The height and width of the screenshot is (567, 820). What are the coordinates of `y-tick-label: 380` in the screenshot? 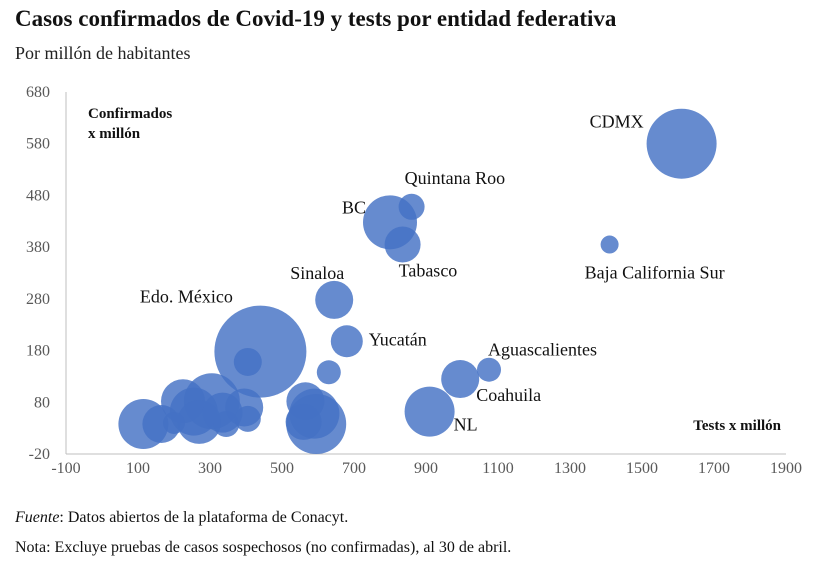 It's located at (38, 247).